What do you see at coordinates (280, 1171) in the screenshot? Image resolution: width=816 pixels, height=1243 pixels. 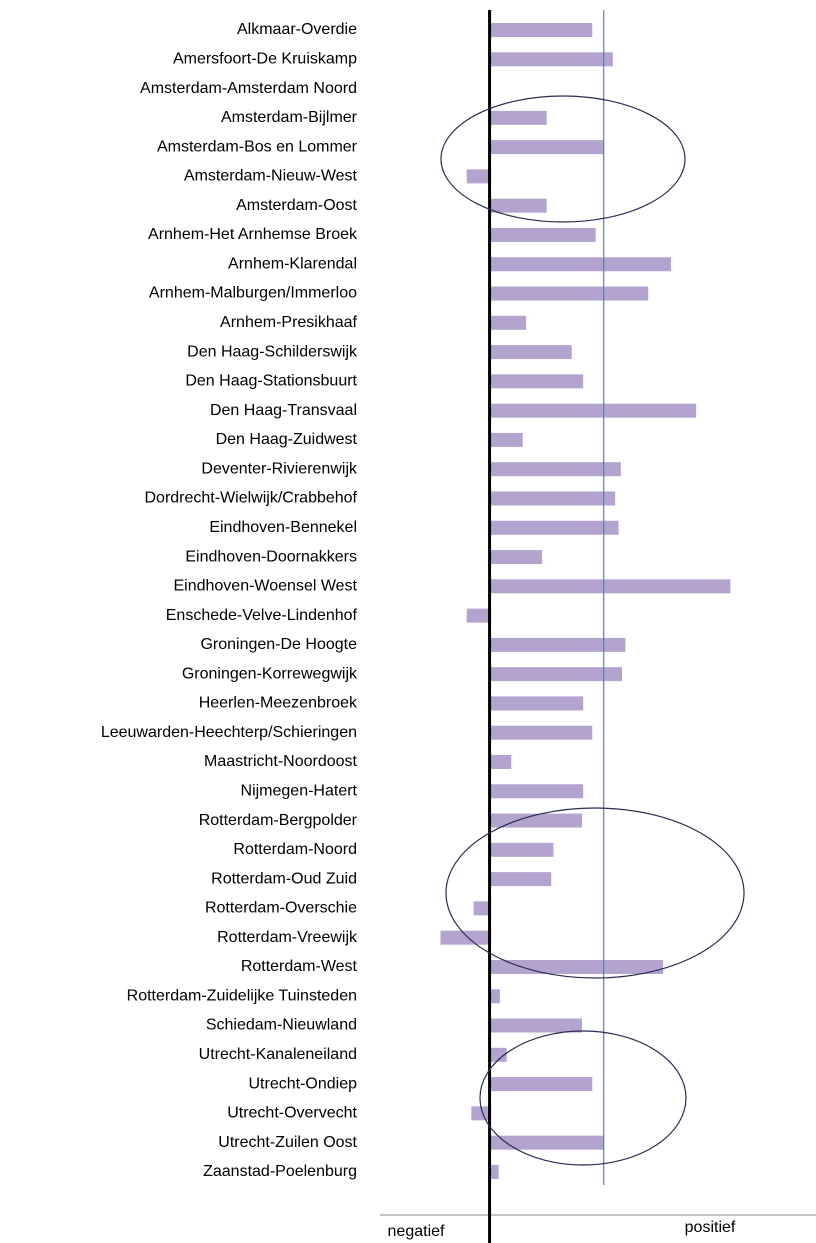 I see `category-label: Zaanstad-Poelenburg` at bounding box center [280, 1171].